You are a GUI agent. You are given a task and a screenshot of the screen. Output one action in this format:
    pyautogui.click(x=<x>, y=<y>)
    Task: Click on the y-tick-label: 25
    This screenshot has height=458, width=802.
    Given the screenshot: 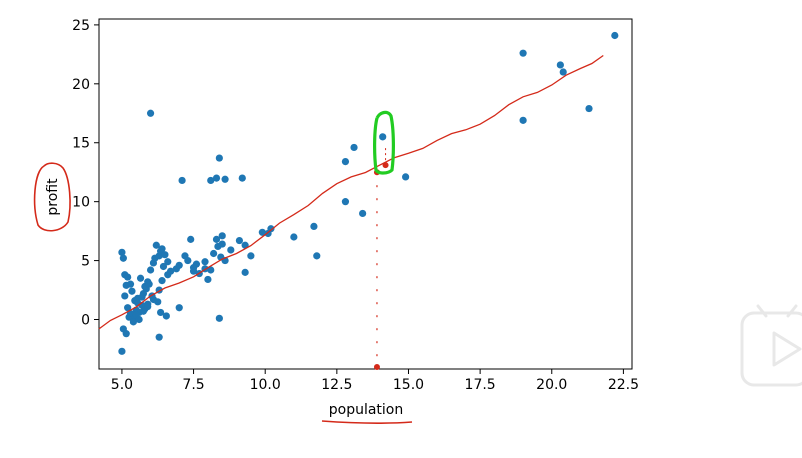 What is the action you would take?
    pyautogui.click(x=81, y=26)
    